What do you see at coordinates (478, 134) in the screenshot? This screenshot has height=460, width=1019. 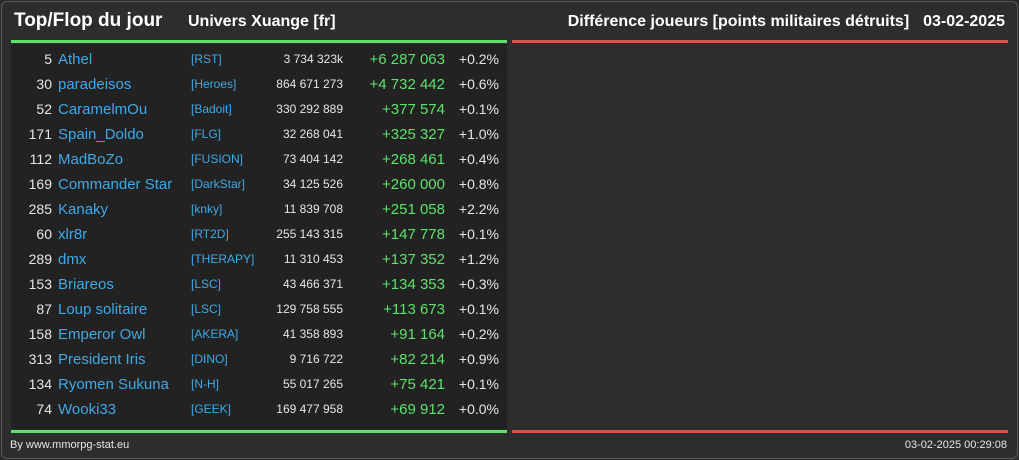 I see `percent-change: +1.0%` at bounding box center [478, 134].